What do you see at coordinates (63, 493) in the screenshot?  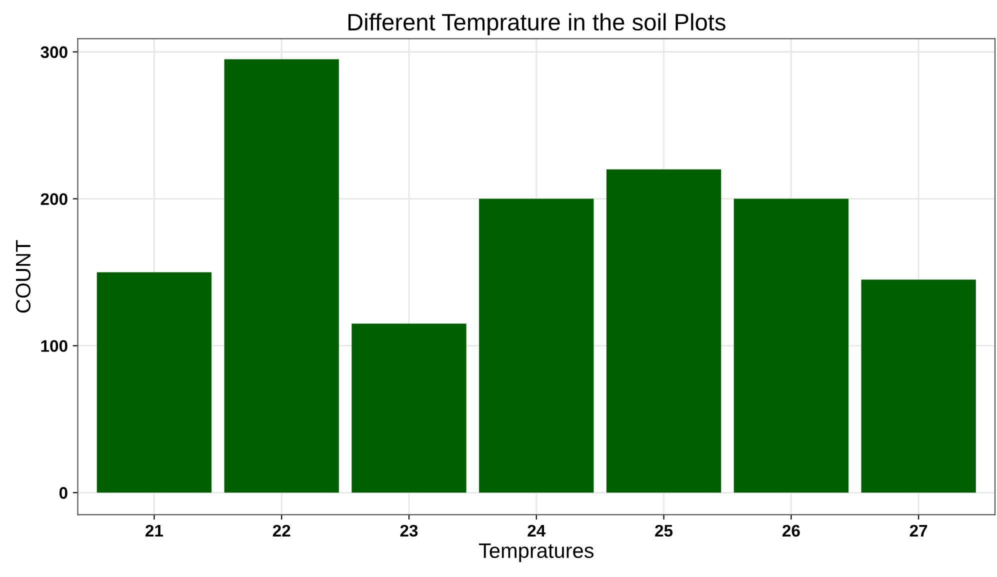 I see `y-tick-label: 0` at bounding box center [63, 493].